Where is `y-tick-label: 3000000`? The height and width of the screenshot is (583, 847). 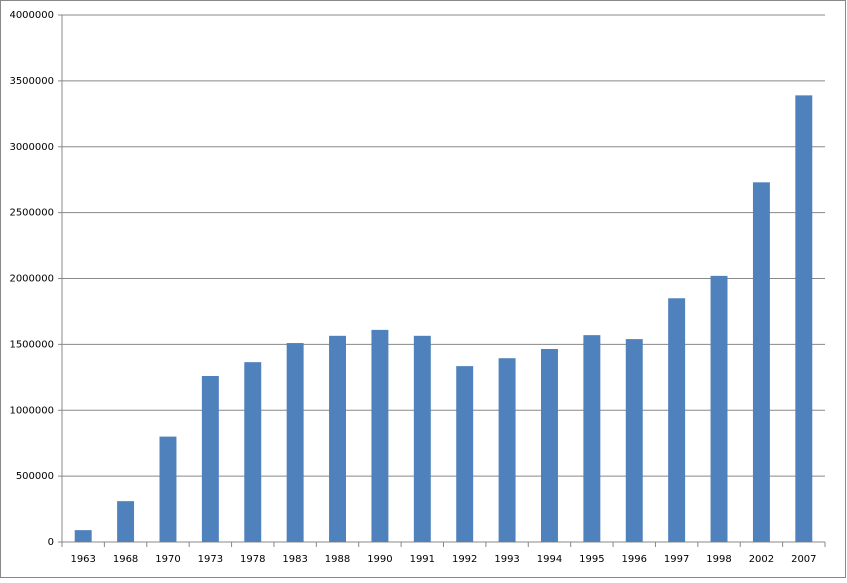
y-tick-label: 3000000 is located at coordinates (31, 147).